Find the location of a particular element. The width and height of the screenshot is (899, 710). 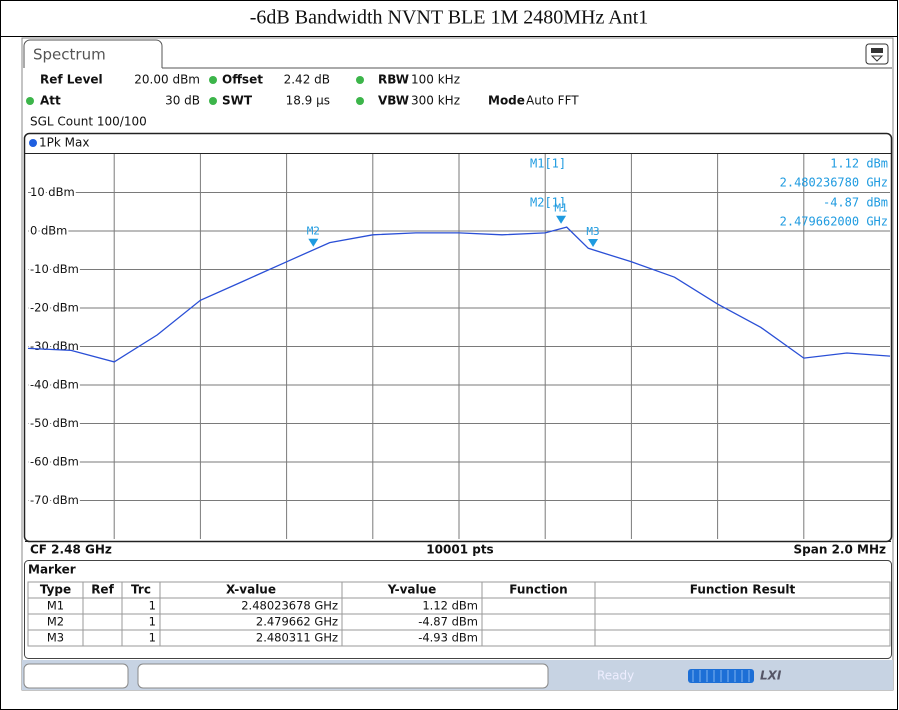

tab-label: Spectrum is located at coordinates (69, 55).